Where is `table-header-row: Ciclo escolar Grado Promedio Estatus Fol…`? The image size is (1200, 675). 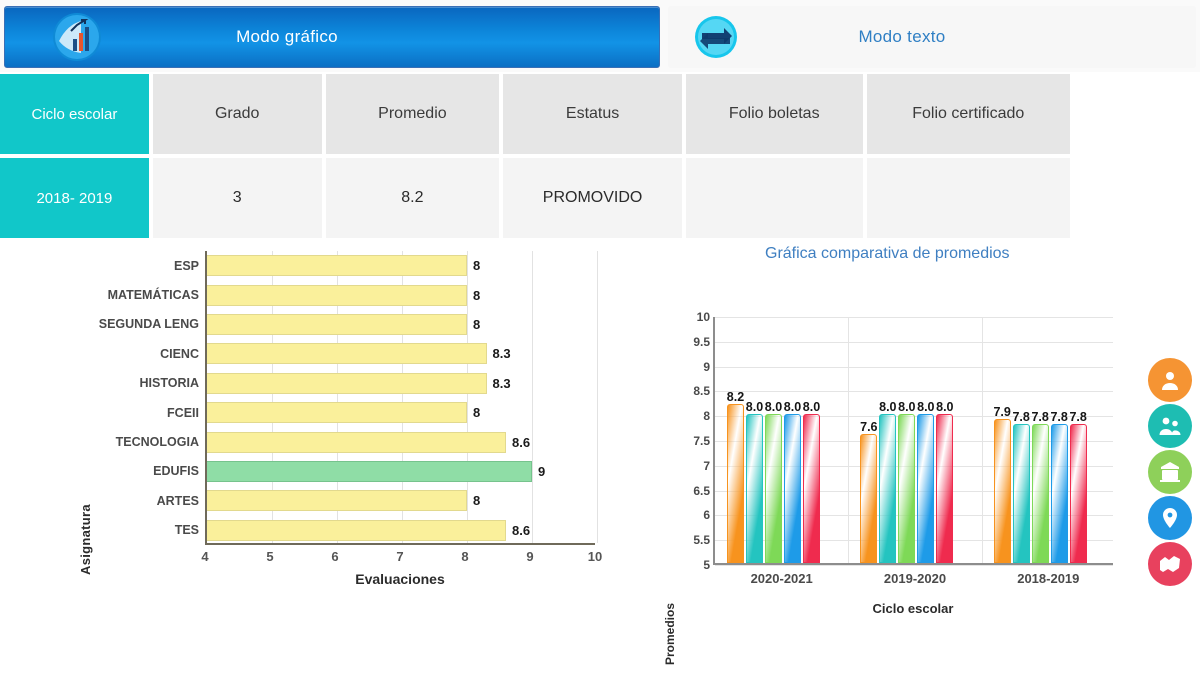
table-header-row: Ciclo escolar Grado Promedio Estatus Fol… is located at coordinates (535, 114).